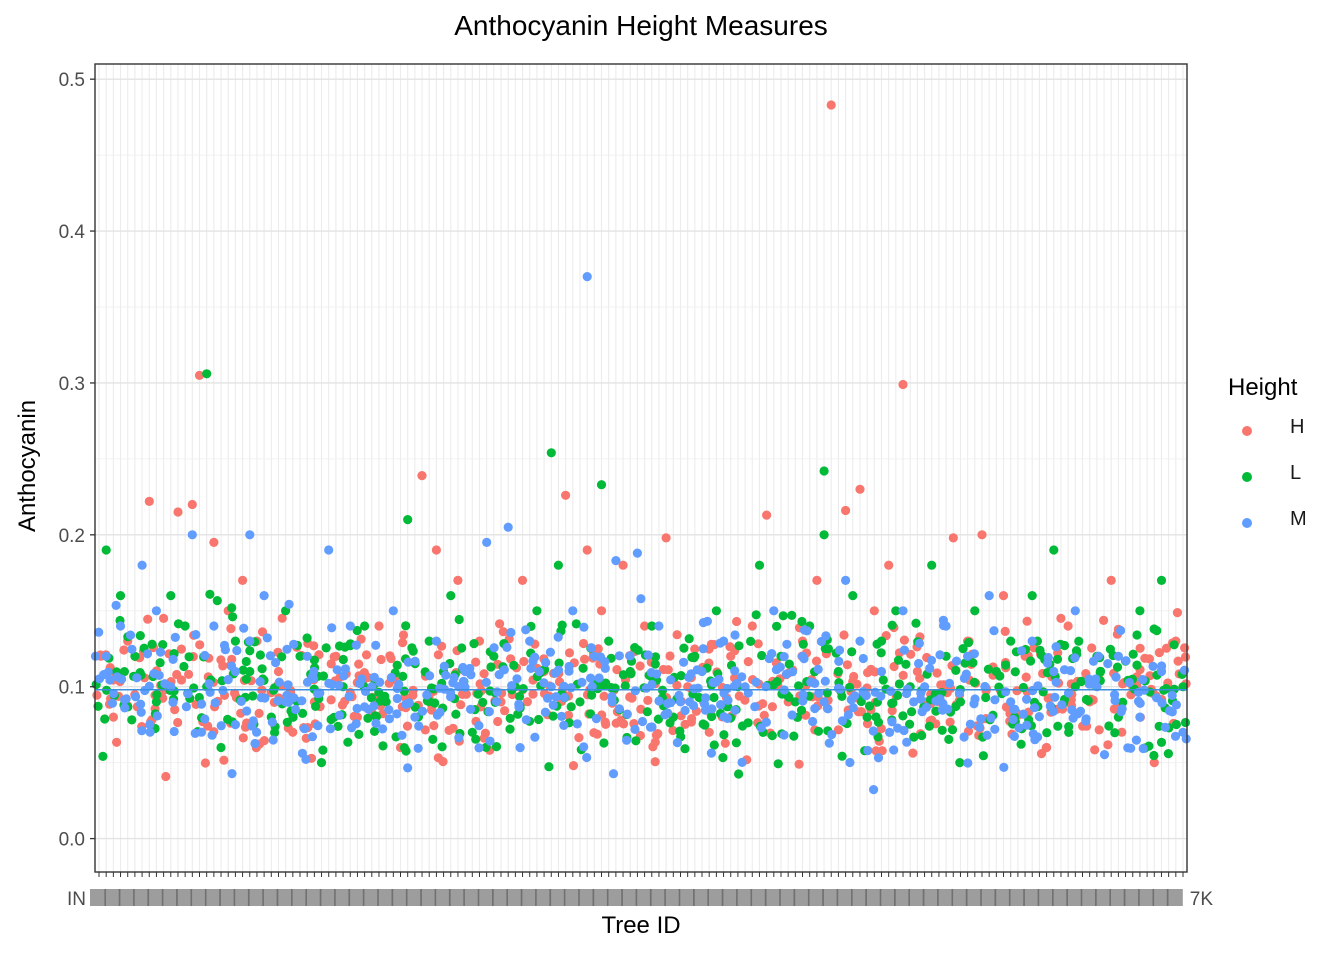  Describe the element at coordinates (566, 495) in the screenshot. I see `outlier-point-h` at that location.